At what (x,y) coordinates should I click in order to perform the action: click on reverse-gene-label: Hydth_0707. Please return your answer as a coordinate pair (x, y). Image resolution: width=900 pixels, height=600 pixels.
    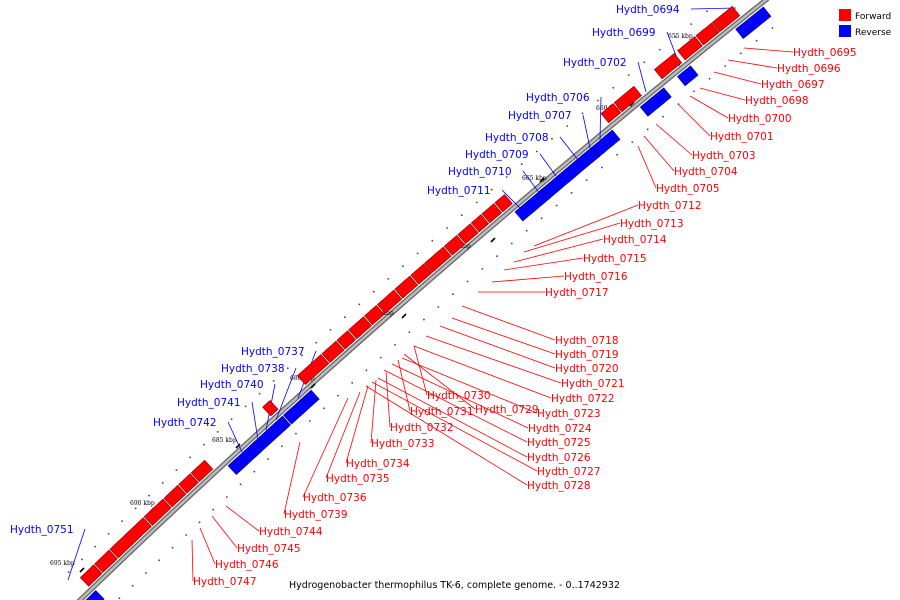
    Looking at the image, I should click on (540, 116).